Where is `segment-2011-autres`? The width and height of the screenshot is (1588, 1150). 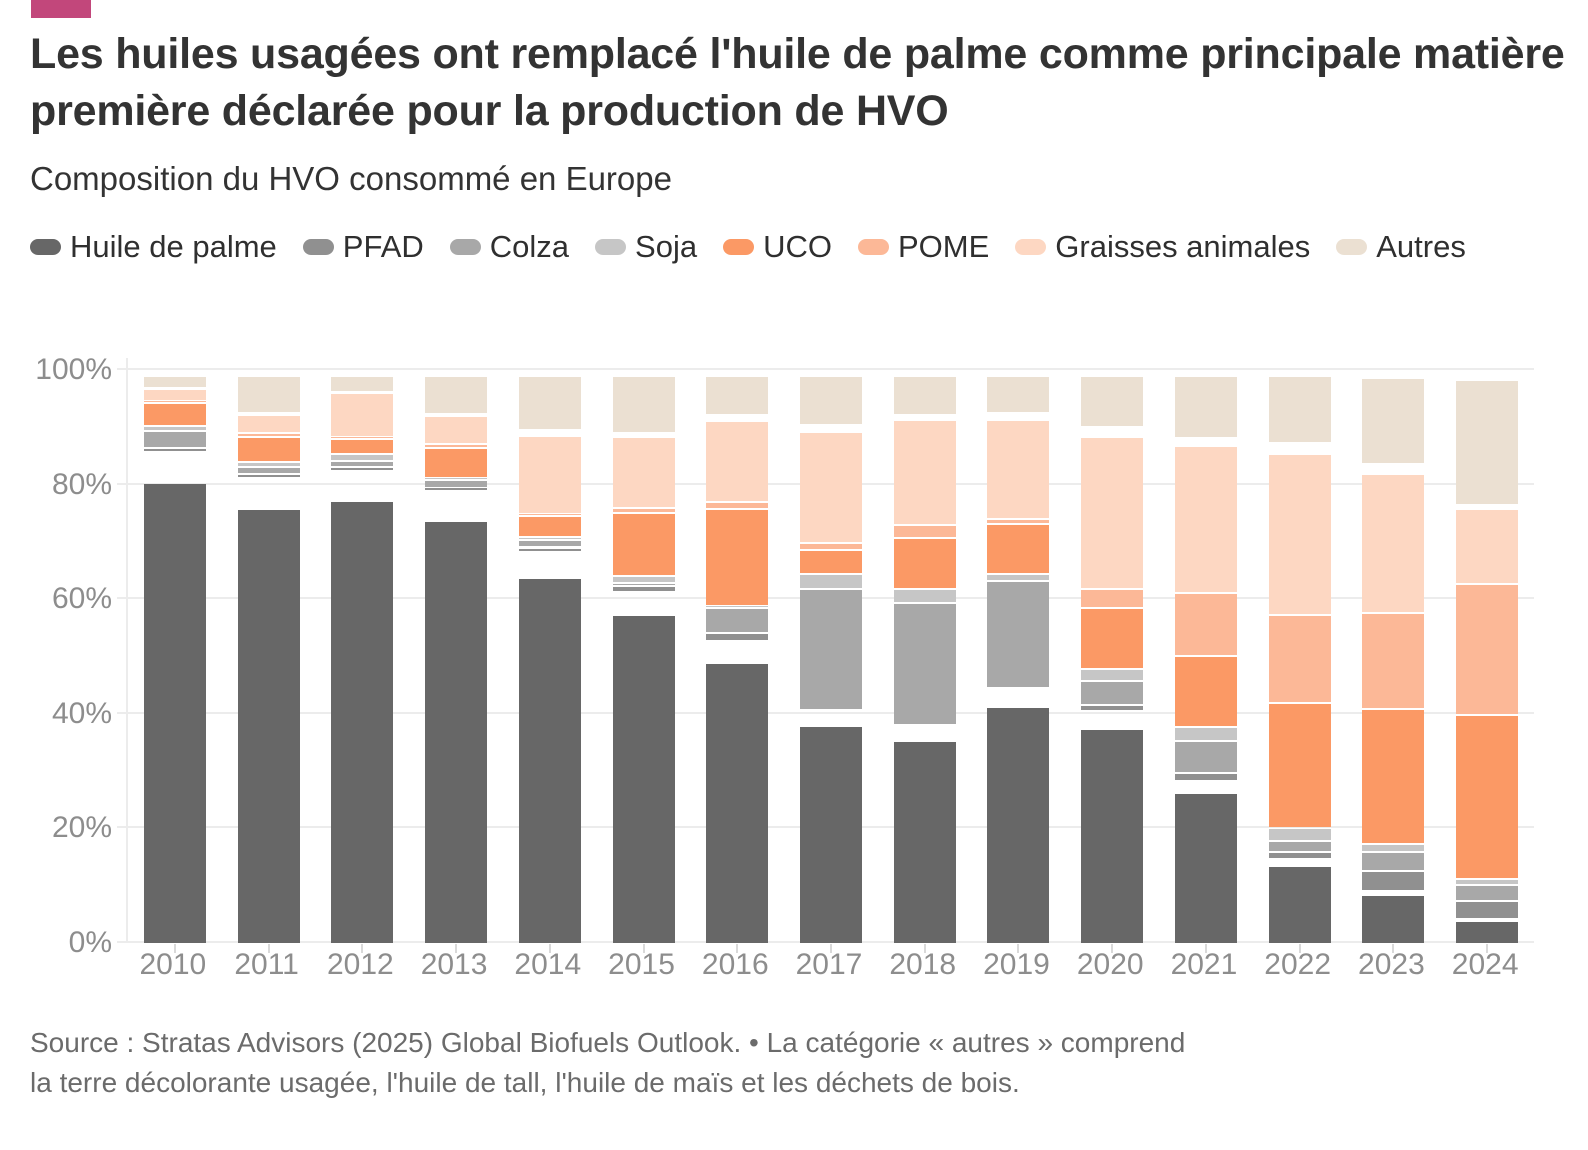 segment-2011-autres is located at coordinates (268, 394).